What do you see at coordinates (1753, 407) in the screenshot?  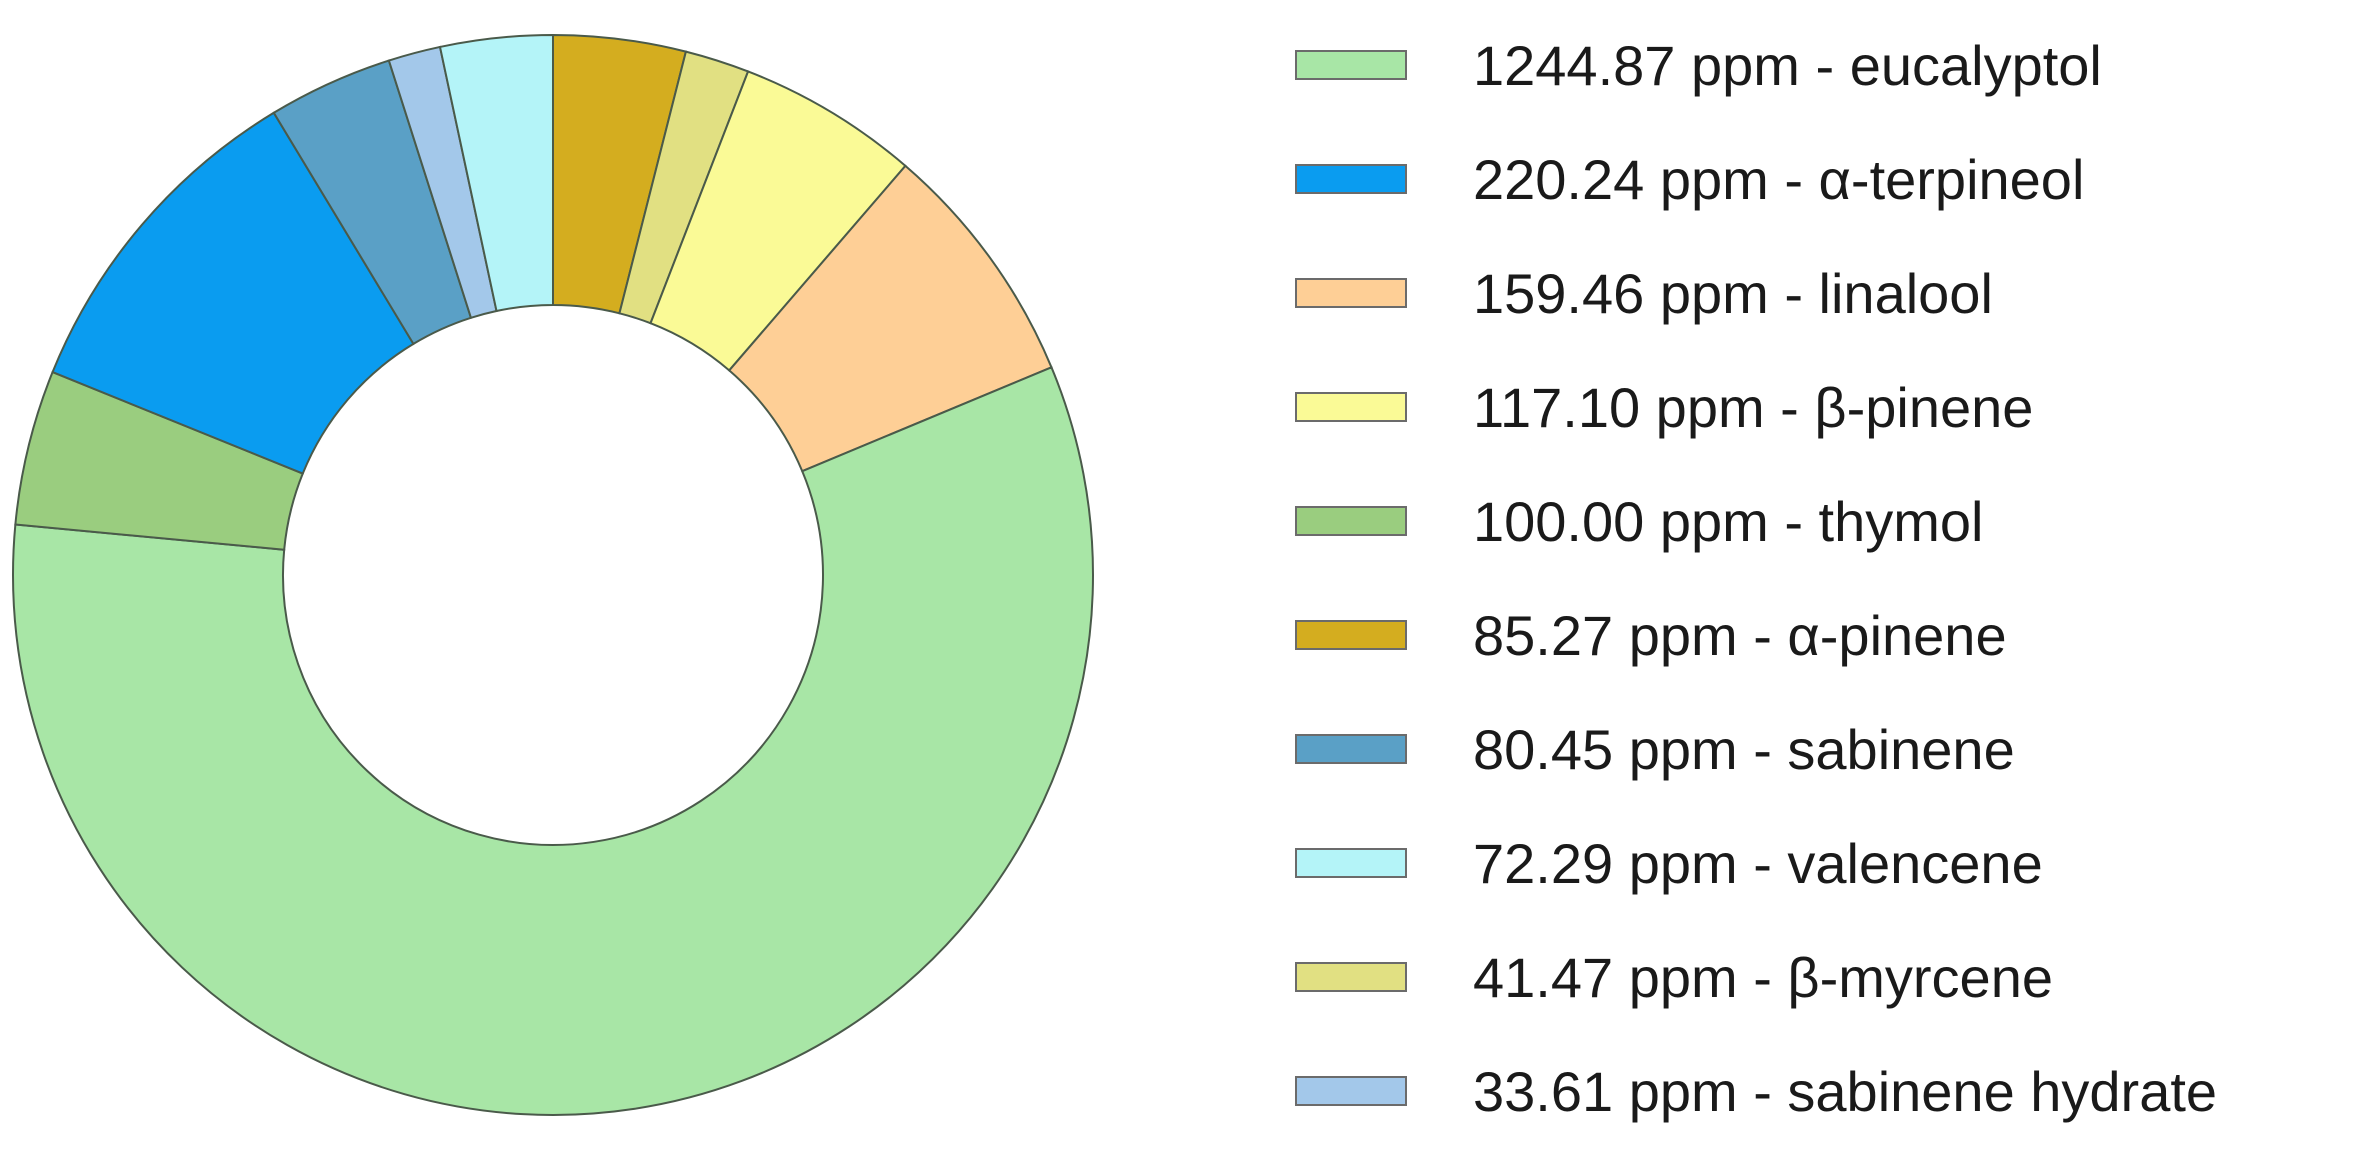 I see `legend-label: 117.10 ppm - β-pinene` at bounding box center [1753, 407].